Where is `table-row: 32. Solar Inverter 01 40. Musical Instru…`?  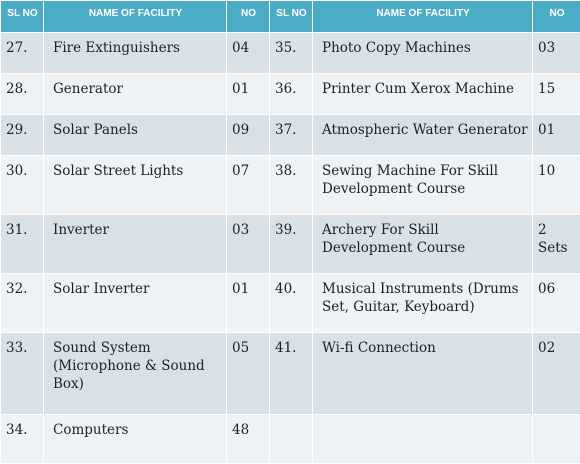 table-row: 32. Solar Inverter 01 40. Musical Instru… is located at coordinates (290, 303).